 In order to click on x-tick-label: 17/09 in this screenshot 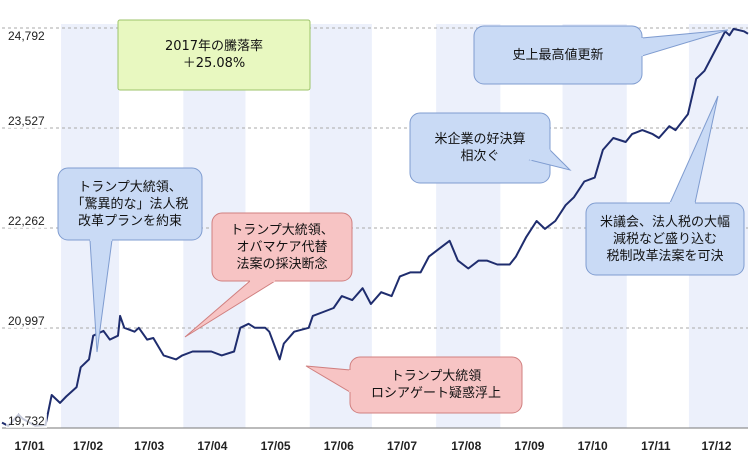, I will do `click(529, 446)`.